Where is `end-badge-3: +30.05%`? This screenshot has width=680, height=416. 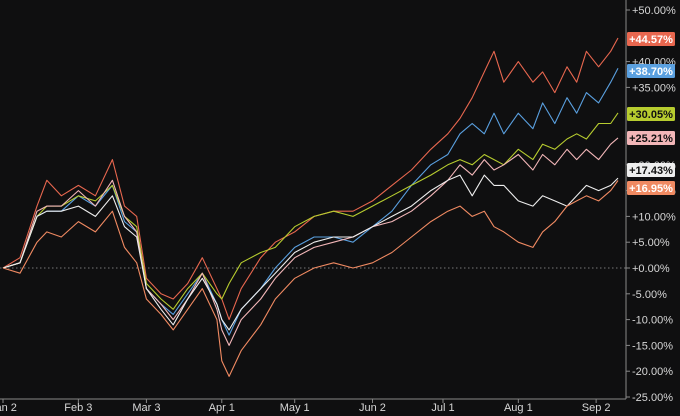 end-badge-3: +30.05% is located at coordinates (651, 114).